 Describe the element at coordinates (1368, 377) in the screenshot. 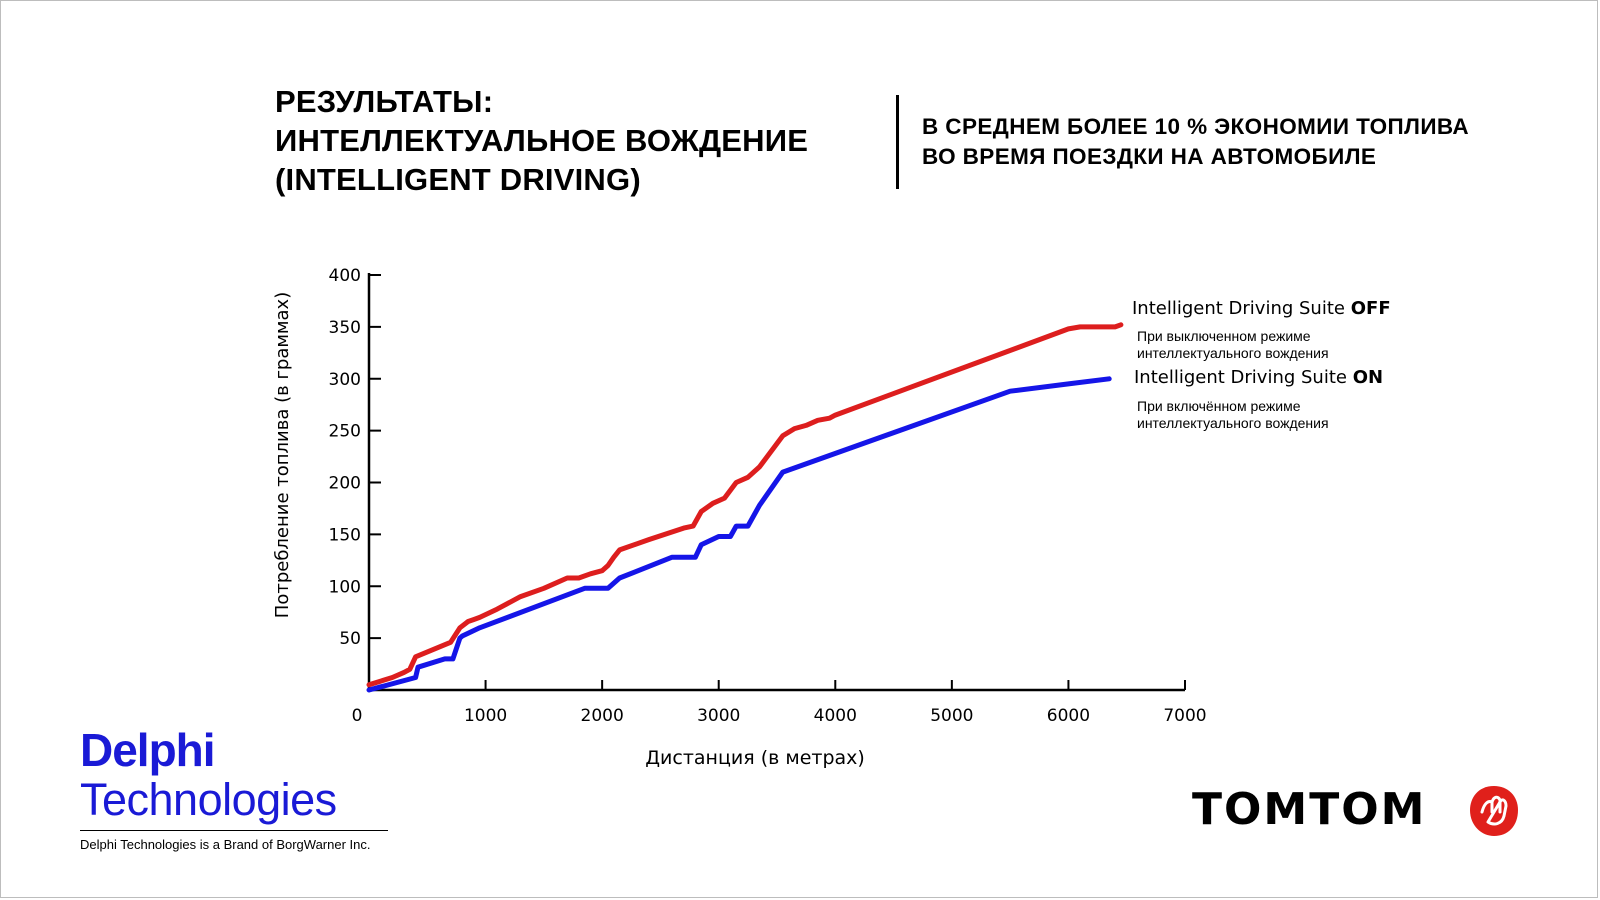

I see `legend-on-state: ON` at that location.